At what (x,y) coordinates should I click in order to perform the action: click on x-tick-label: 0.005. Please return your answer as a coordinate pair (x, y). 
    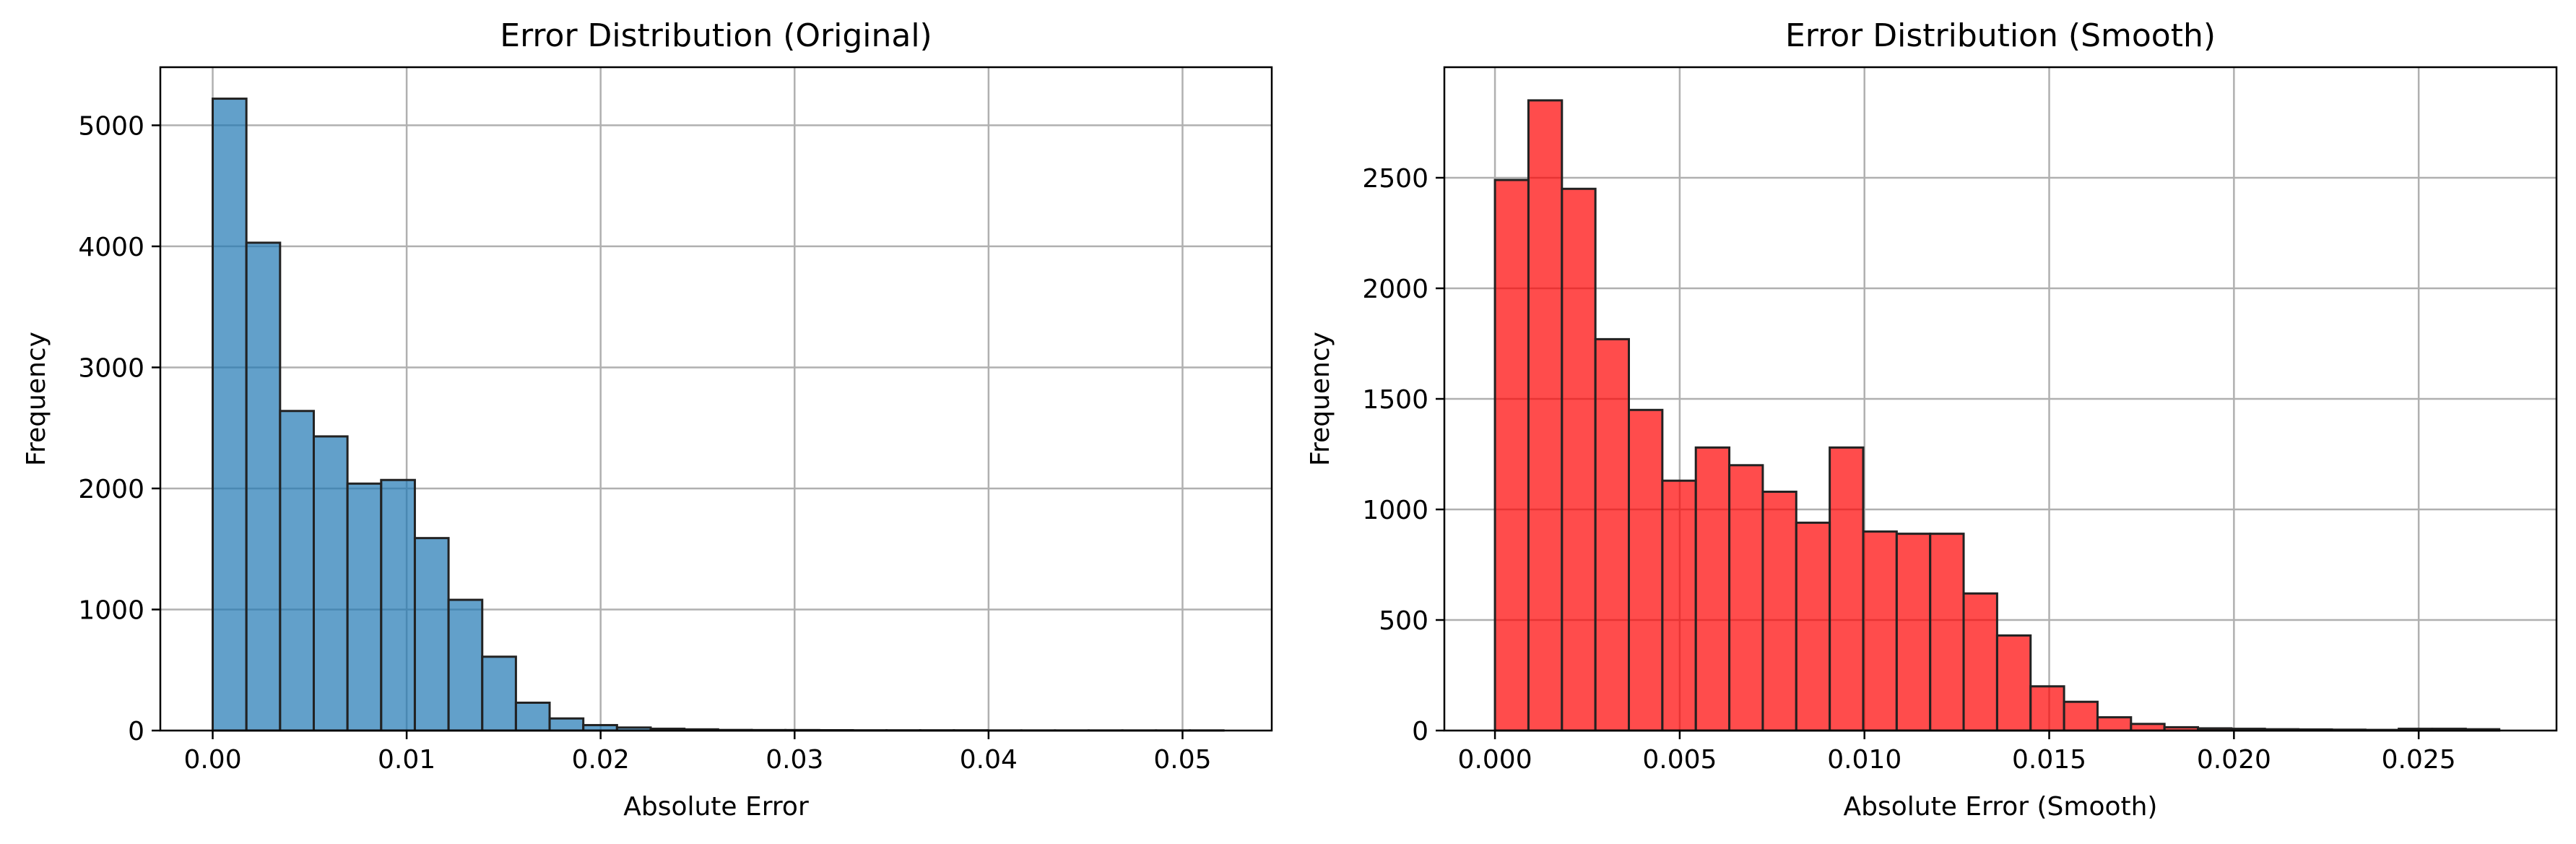
    Looking at the image, I should click on (1679, 760).